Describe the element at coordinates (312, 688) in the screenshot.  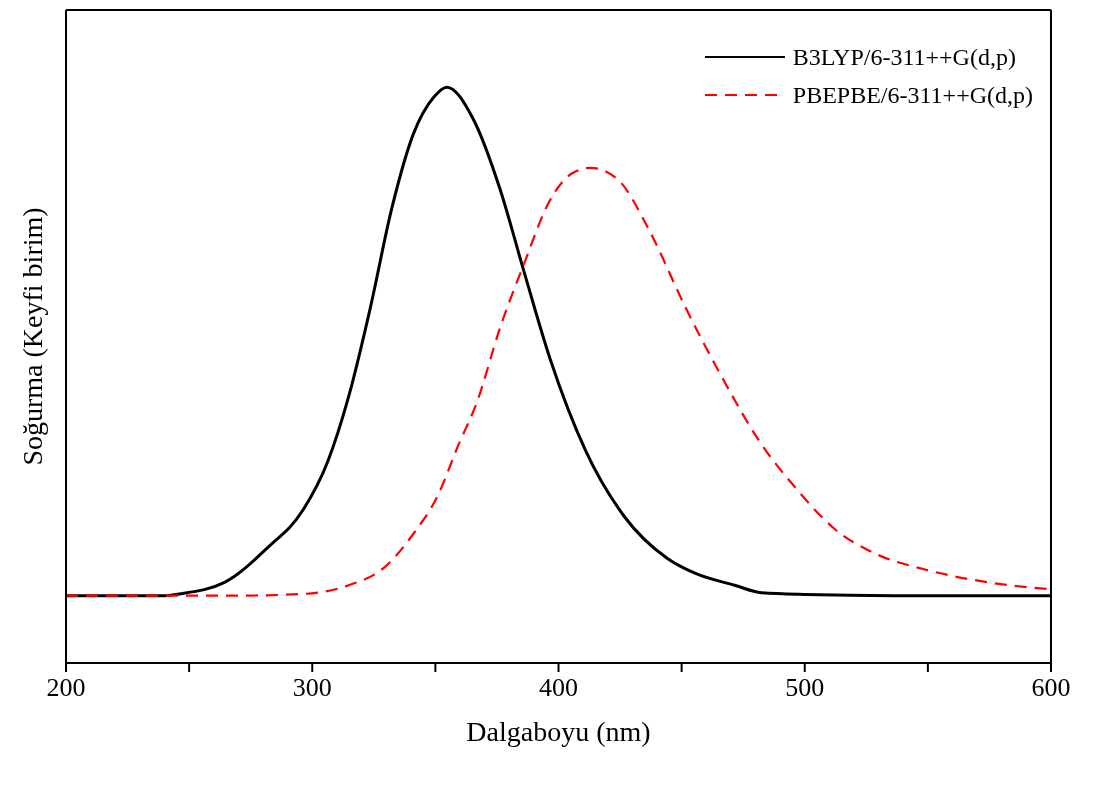
I see `x-tick-label: 300` at that location.